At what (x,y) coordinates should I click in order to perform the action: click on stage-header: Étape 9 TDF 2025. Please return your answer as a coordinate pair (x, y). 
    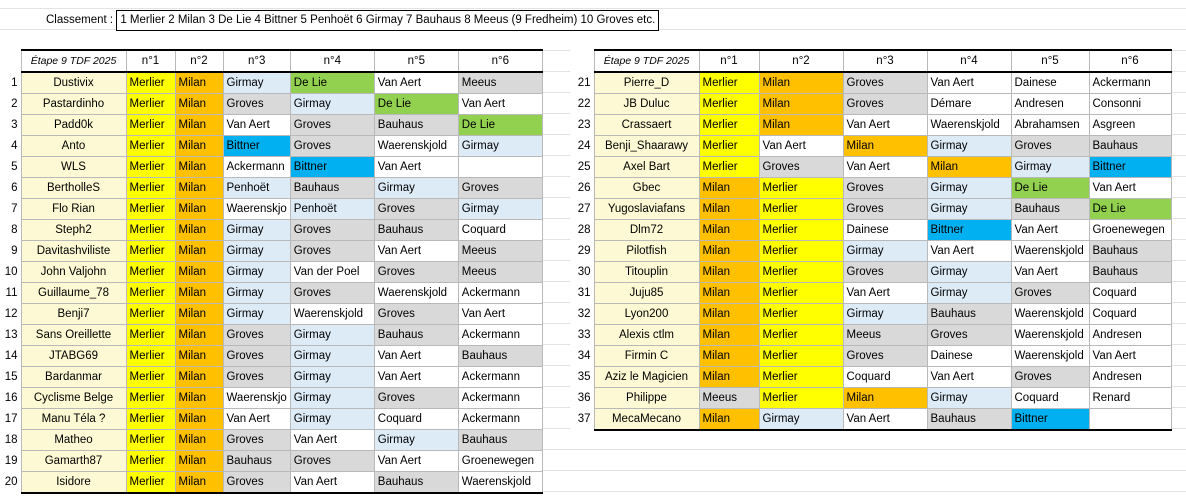
    Looking at the image, I should click on (646, 61).